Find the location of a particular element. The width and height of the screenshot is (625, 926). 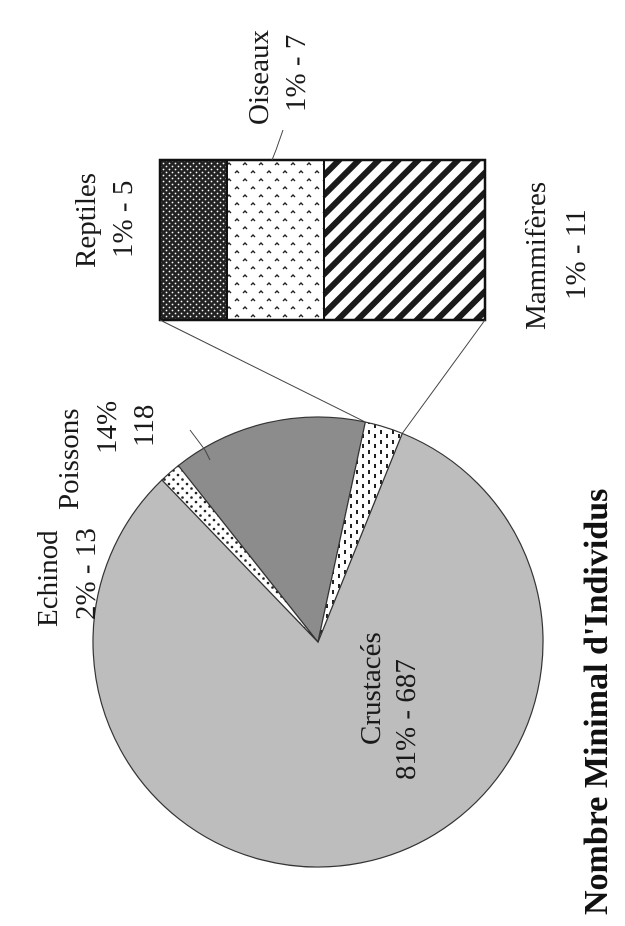

label-oiseaux-name: Oiseaux is located at coordinates (259, 77).